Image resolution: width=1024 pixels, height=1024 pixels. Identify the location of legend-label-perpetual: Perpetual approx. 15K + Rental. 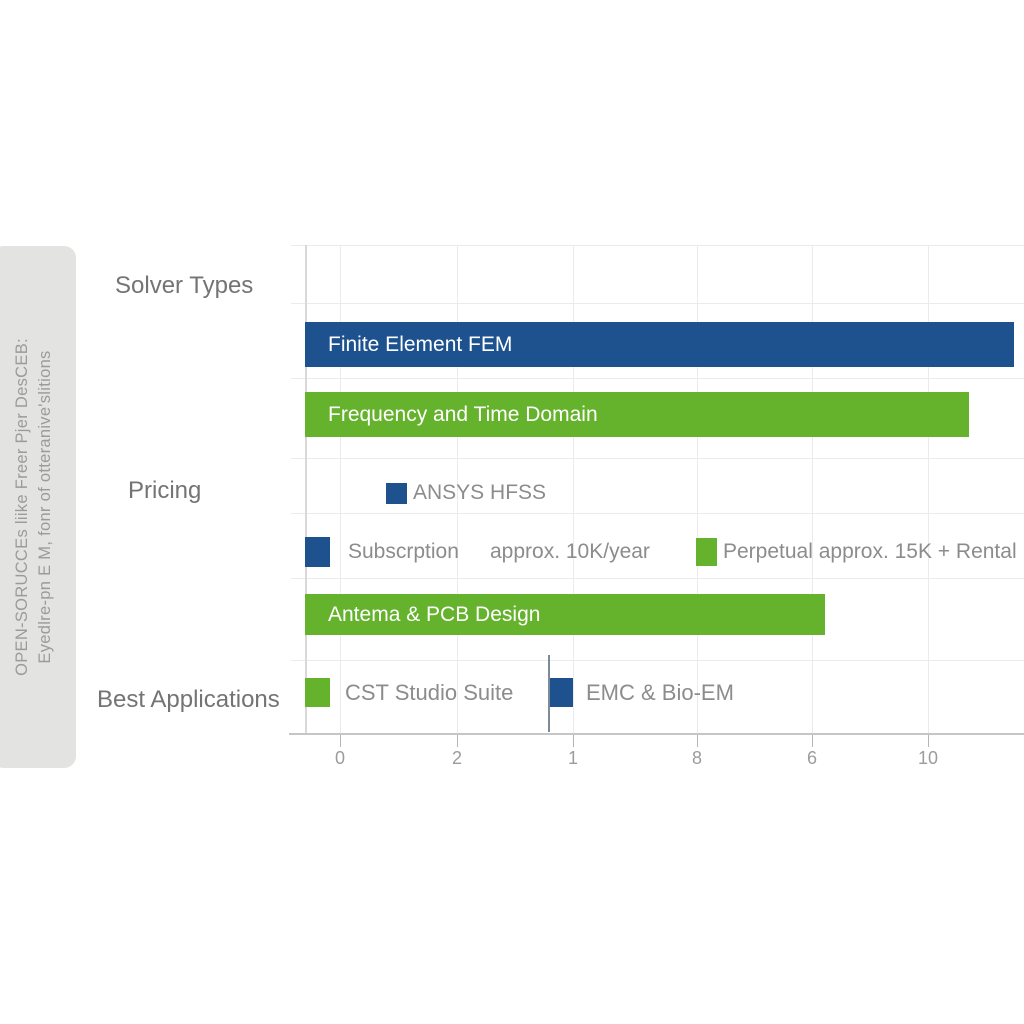
(870, 551).